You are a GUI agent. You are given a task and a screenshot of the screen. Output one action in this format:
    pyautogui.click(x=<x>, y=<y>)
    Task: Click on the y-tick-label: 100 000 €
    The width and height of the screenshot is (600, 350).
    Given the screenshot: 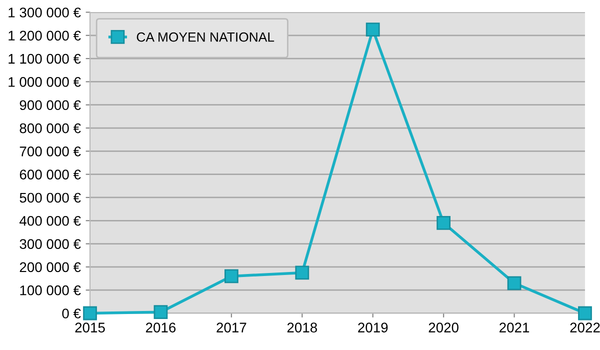 What is the action you would take?
    pyautogui.click(x=50, y=290)
    